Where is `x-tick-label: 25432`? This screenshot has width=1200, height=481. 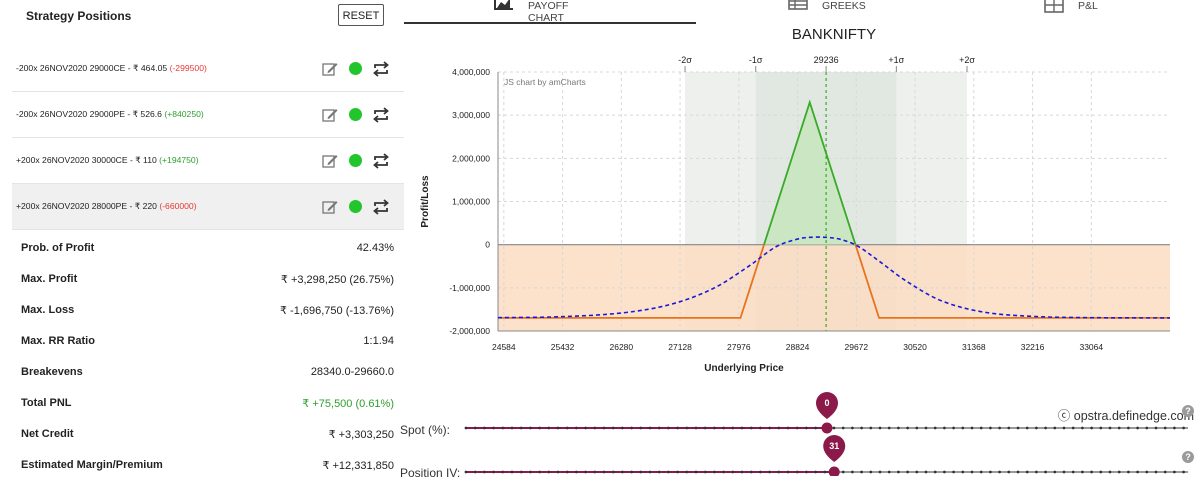 x-tick-label: 25432 is located at coordinates (563, 347).